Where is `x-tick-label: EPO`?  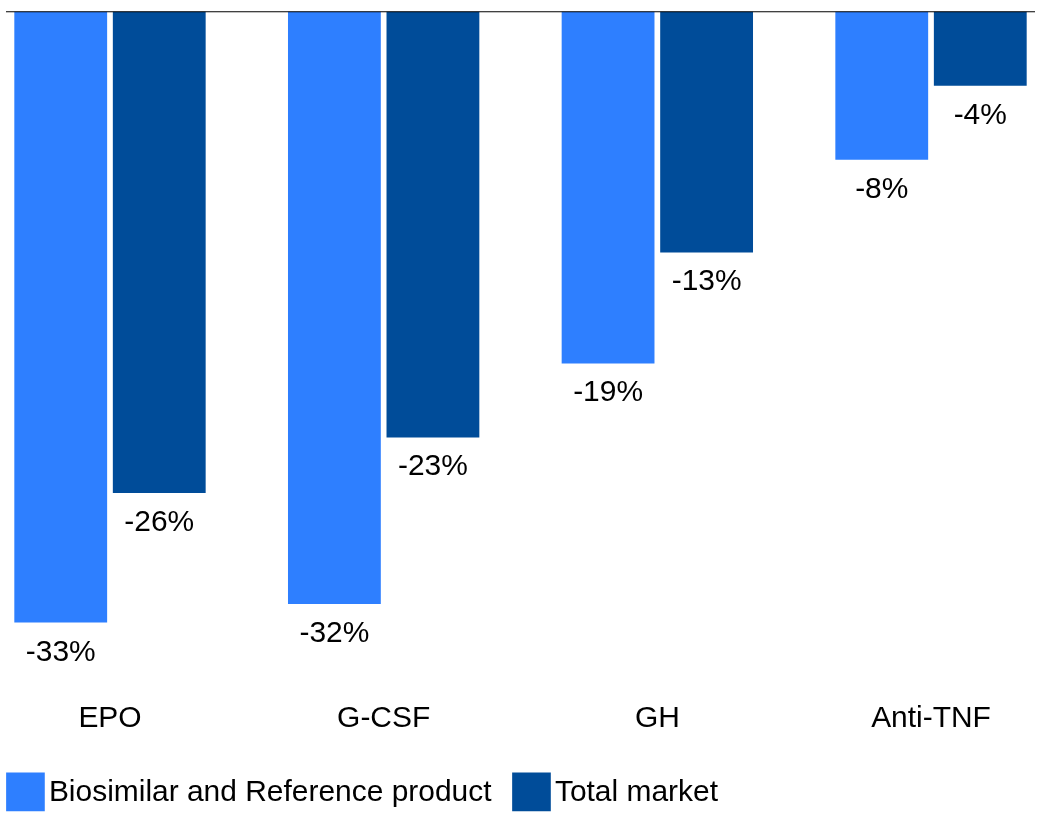 x-tick-label: EPO is located at coordinates (110, 716).